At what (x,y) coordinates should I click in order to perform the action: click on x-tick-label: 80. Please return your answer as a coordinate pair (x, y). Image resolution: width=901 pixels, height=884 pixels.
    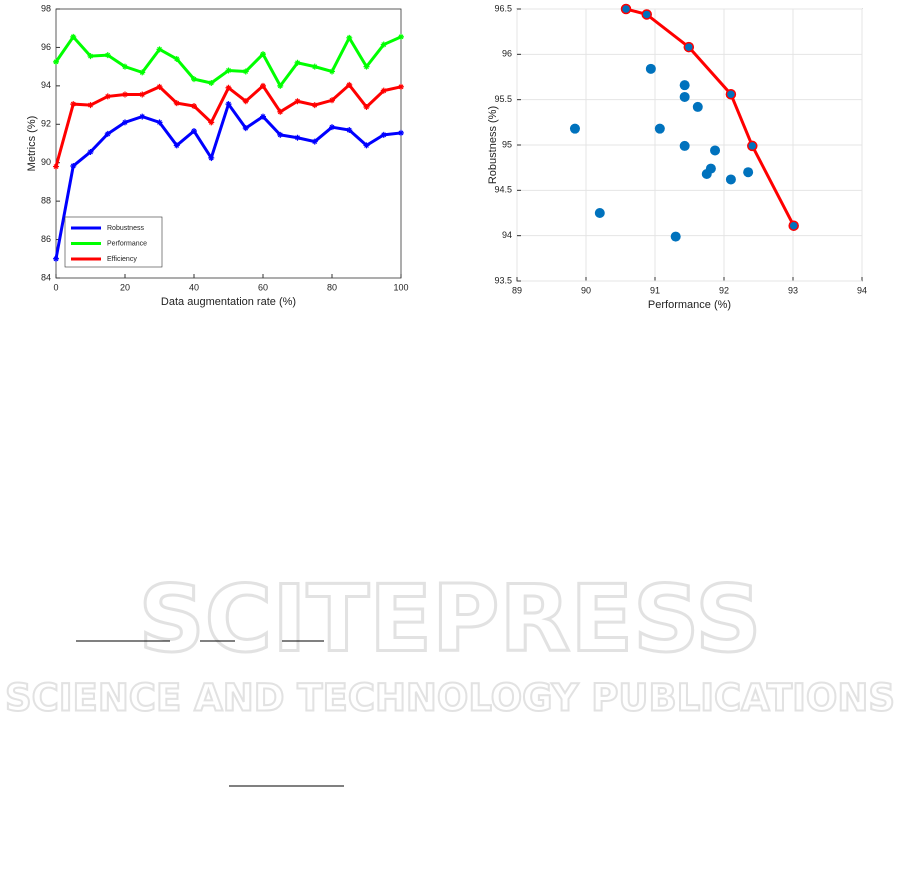
    Looking at the image, I should click on (332, 287).